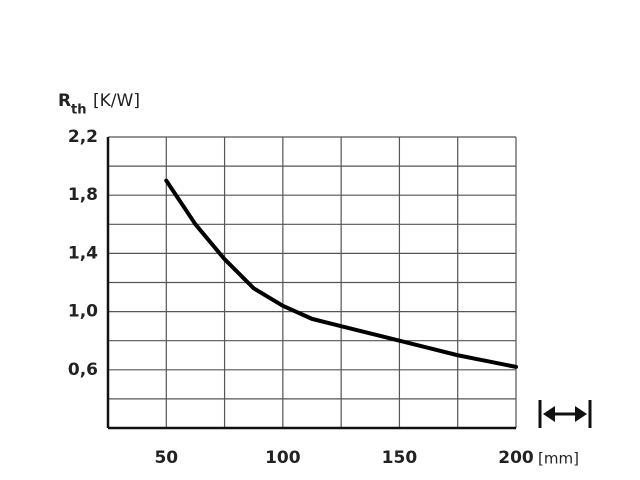  Describe the element at coordinates (283, 458) in the screenshot. I see `x-tick-label: 100` at that location.